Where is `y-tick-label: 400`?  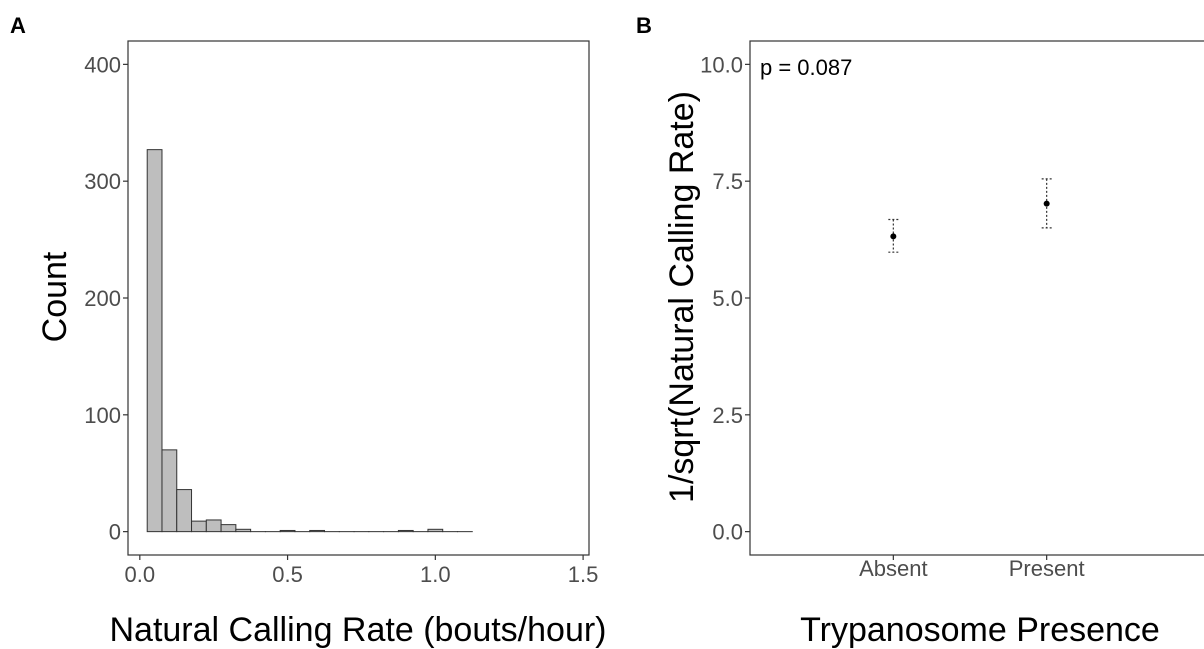 y-tick-label: 400 is located at coordinates (102, 64).